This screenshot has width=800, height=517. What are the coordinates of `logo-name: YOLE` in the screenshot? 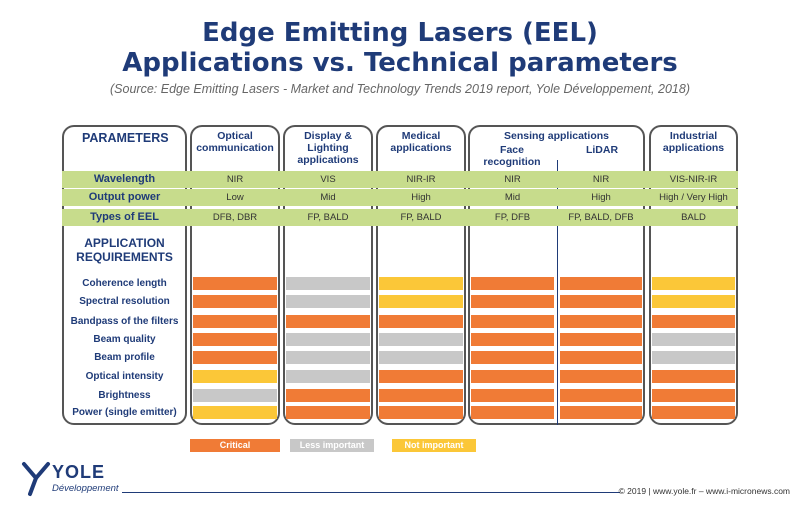 It's located at (79, 472).